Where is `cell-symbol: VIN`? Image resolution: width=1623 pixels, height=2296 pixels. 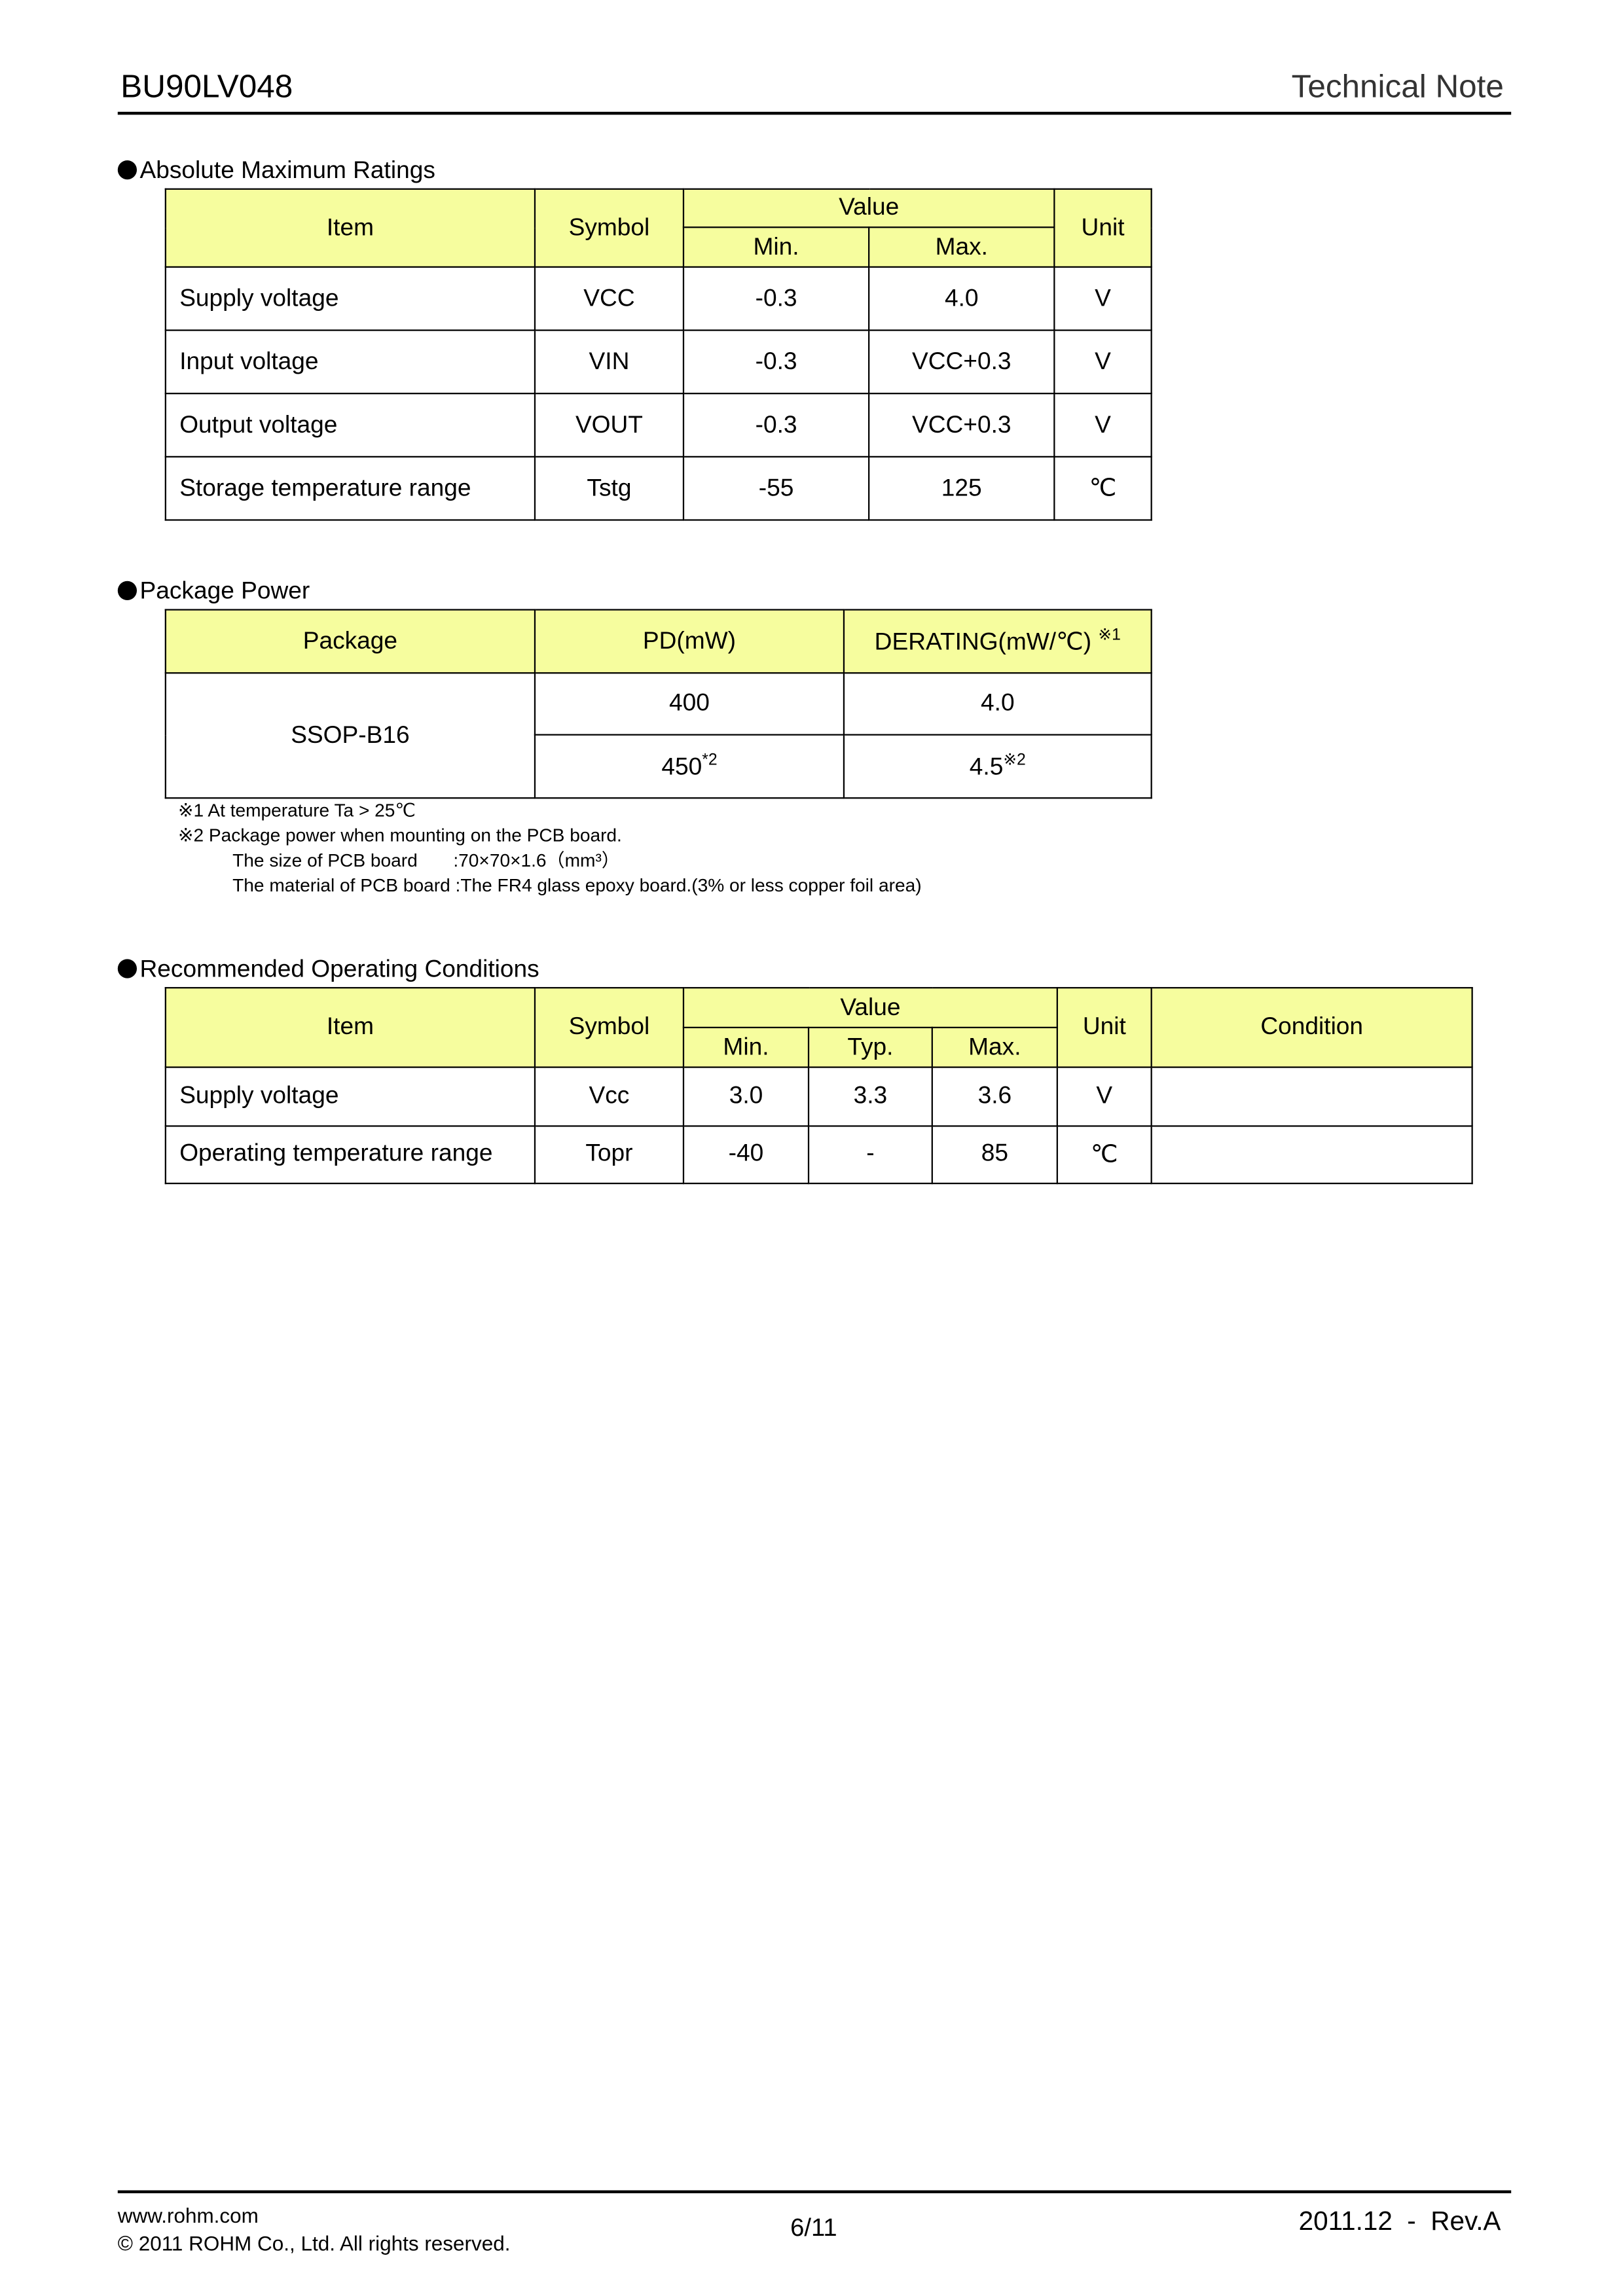 cell-symbol: VIN is located at coordinates (609, 362).